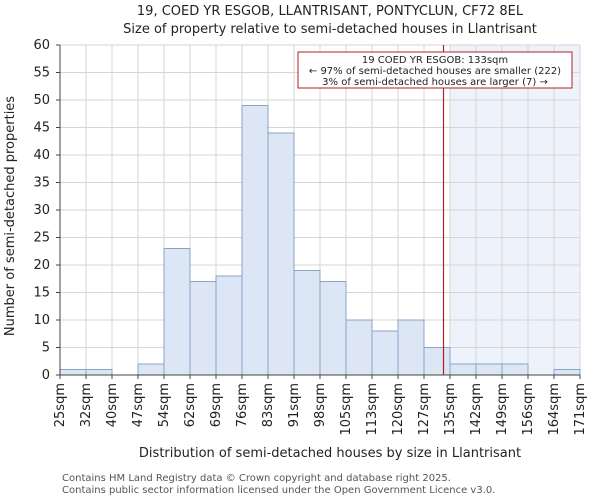  Describe the element at coordinates (372, 409) in the screenshot. I see `x-tick-label: 113sqm` at that location.